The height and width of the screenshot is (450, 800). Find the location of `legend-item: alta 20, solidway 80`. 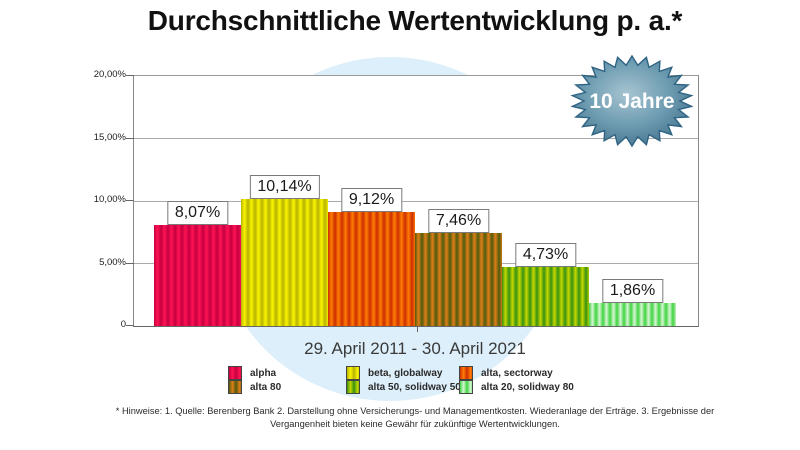

legend-item: alta 20, solidway 80 is located at coordinates (516, 387).